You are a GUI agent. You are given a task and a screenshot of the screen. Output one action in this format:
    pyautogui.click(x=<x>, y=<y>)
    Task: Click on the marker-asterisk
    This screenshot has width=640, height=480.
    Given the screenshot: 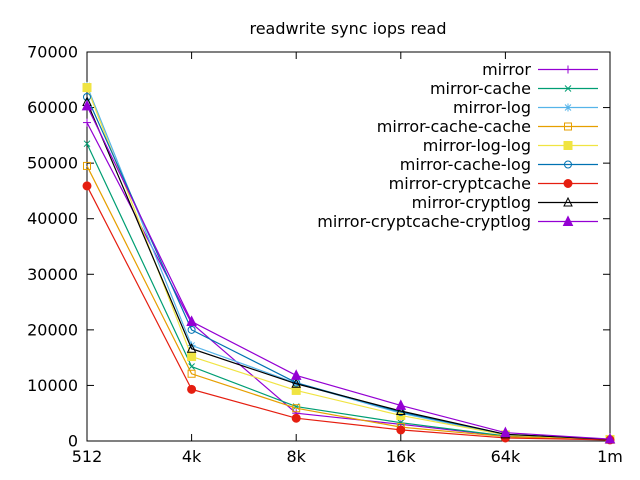 What is the action you would take?
    pyautogui.click(x=568, y=107)
    